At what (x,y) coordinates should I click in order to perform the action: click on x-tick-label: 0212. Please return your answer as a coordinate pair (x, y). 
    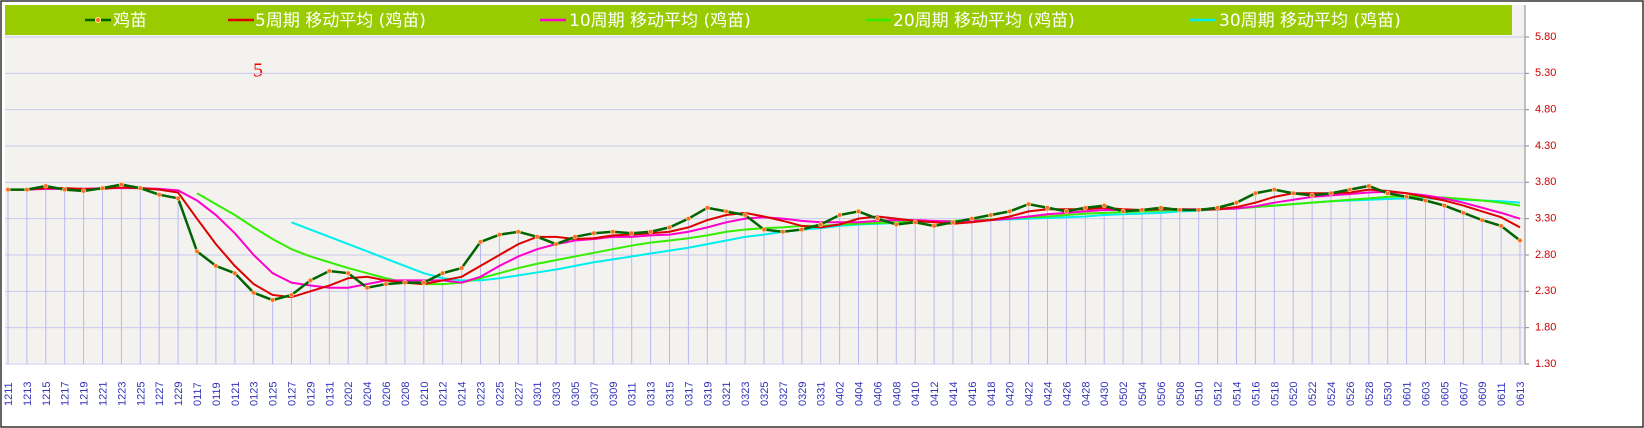
    Looking at the image, I should click on (444, 394).